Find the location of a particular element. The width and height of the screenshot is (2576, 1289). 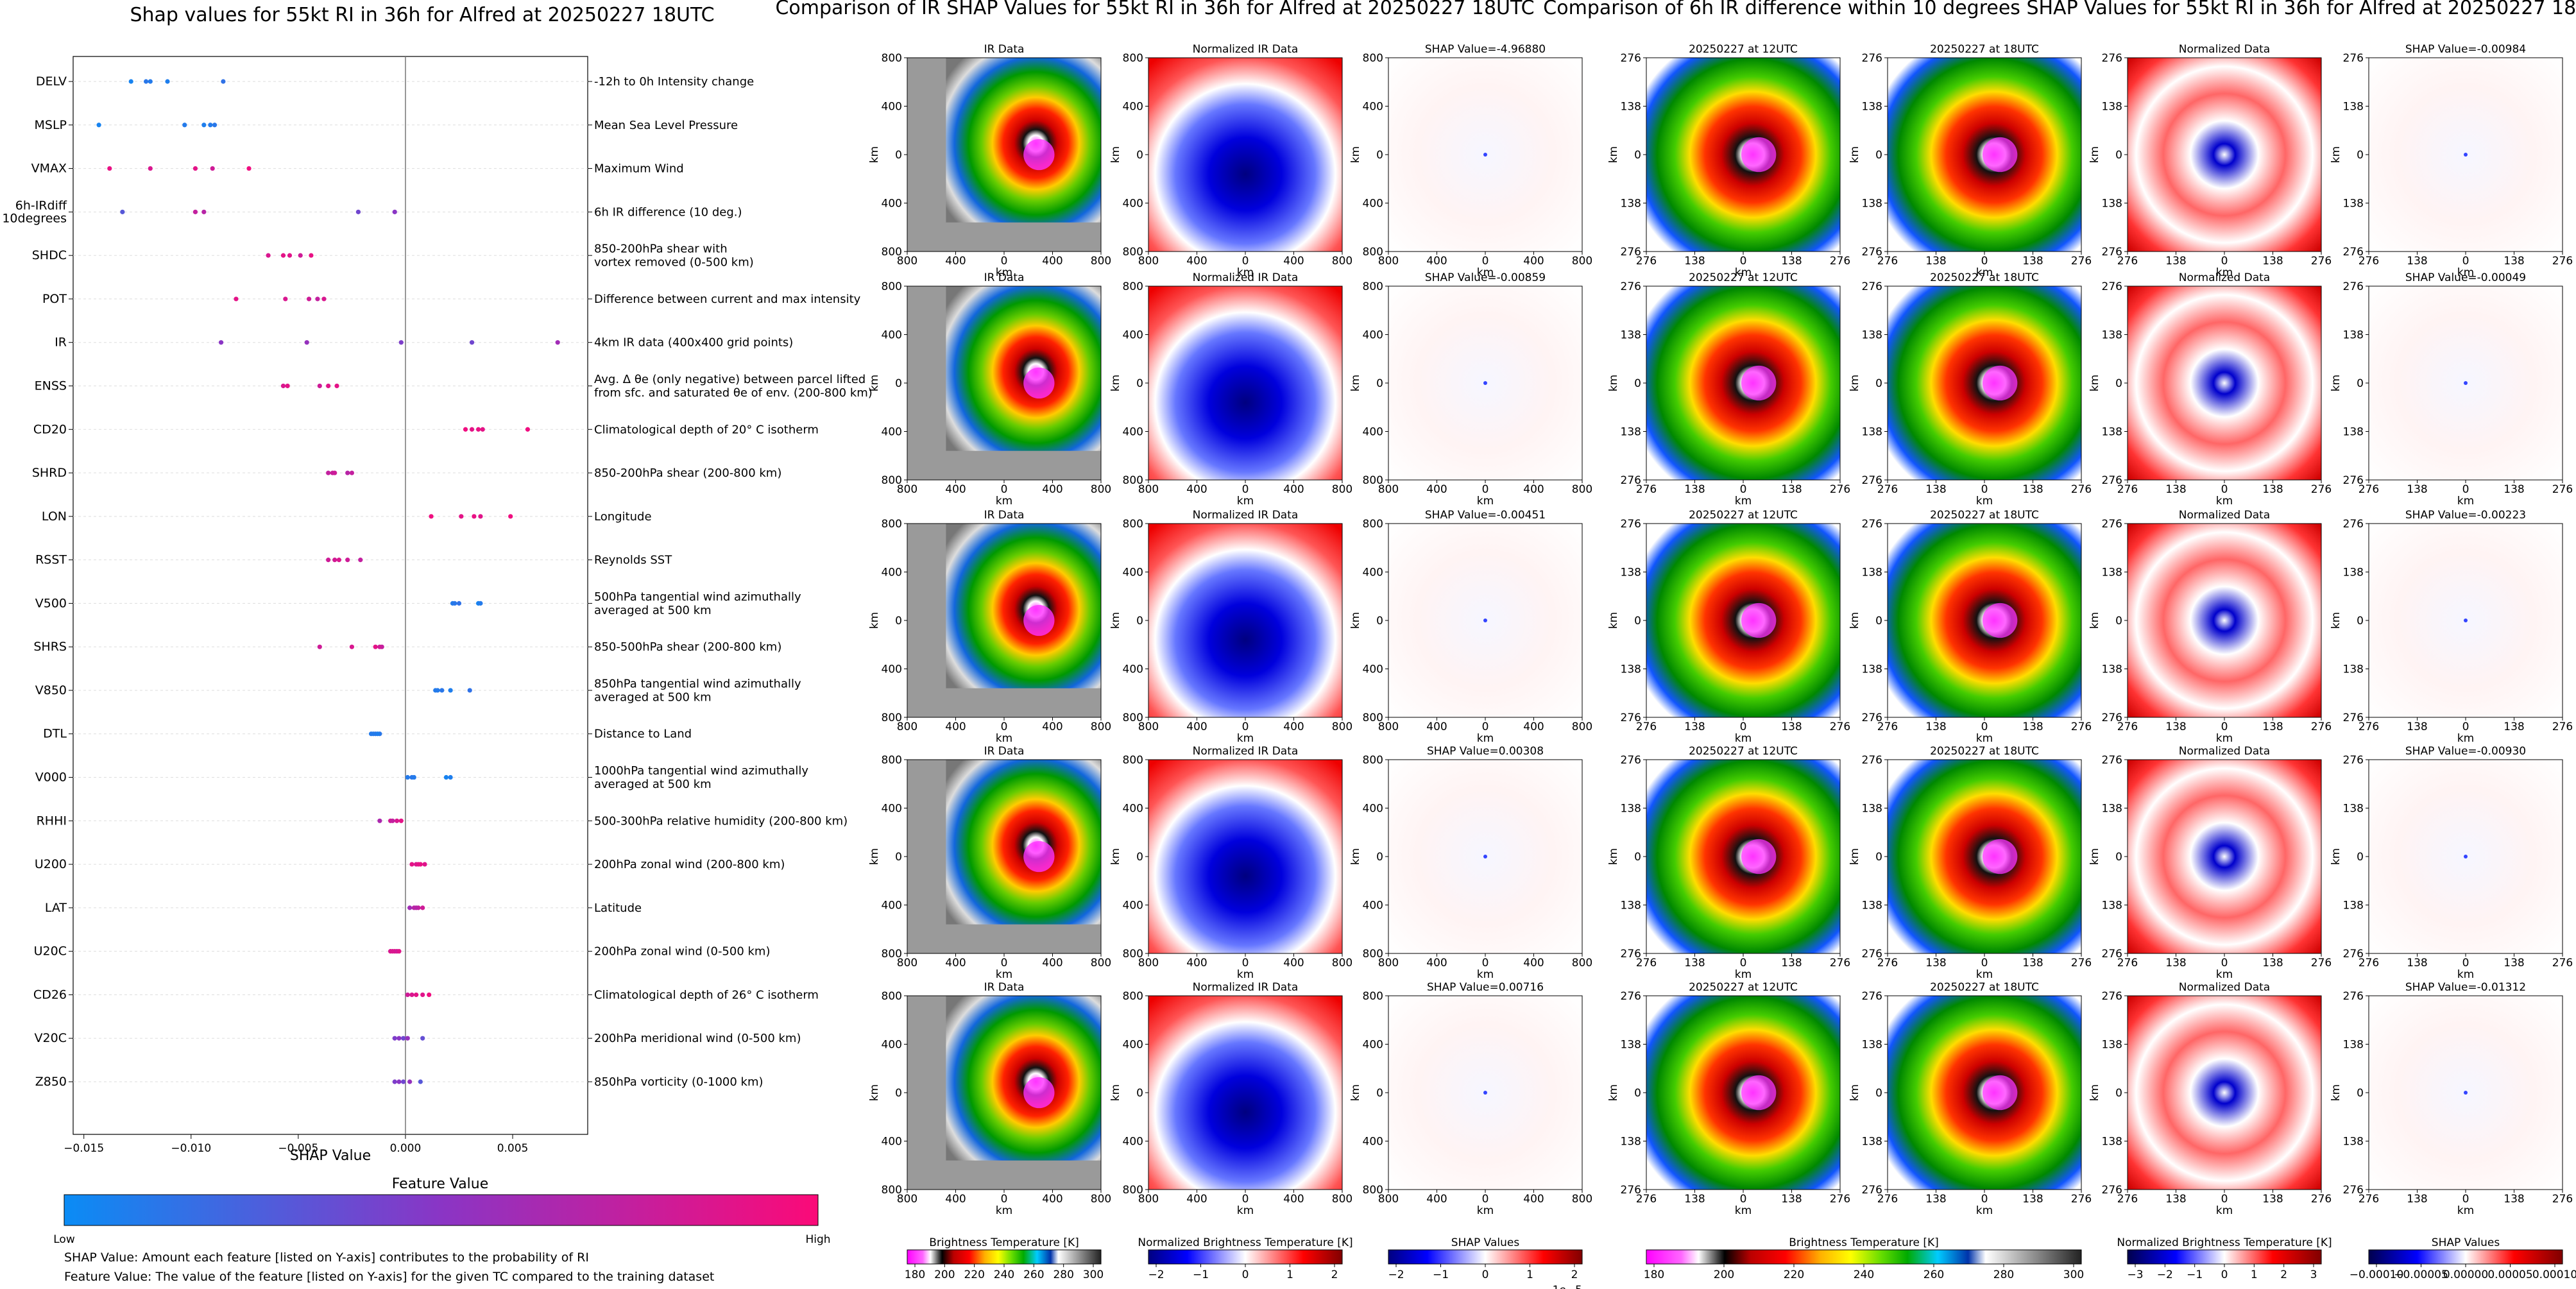

ir-12utc-panel-title: 20250227 at 12UTC is located at coordinates (1744, 987).